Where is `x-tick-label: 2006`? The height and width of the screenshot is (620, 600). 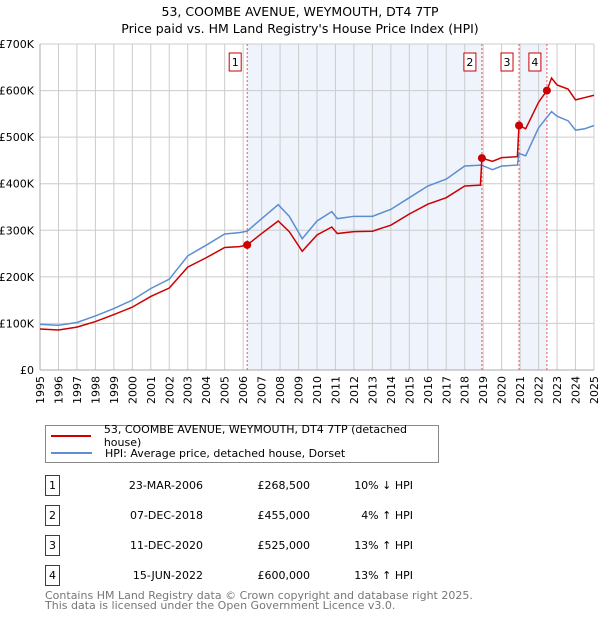 x-tick-label: 2006 is located at coordinates (243, 390).